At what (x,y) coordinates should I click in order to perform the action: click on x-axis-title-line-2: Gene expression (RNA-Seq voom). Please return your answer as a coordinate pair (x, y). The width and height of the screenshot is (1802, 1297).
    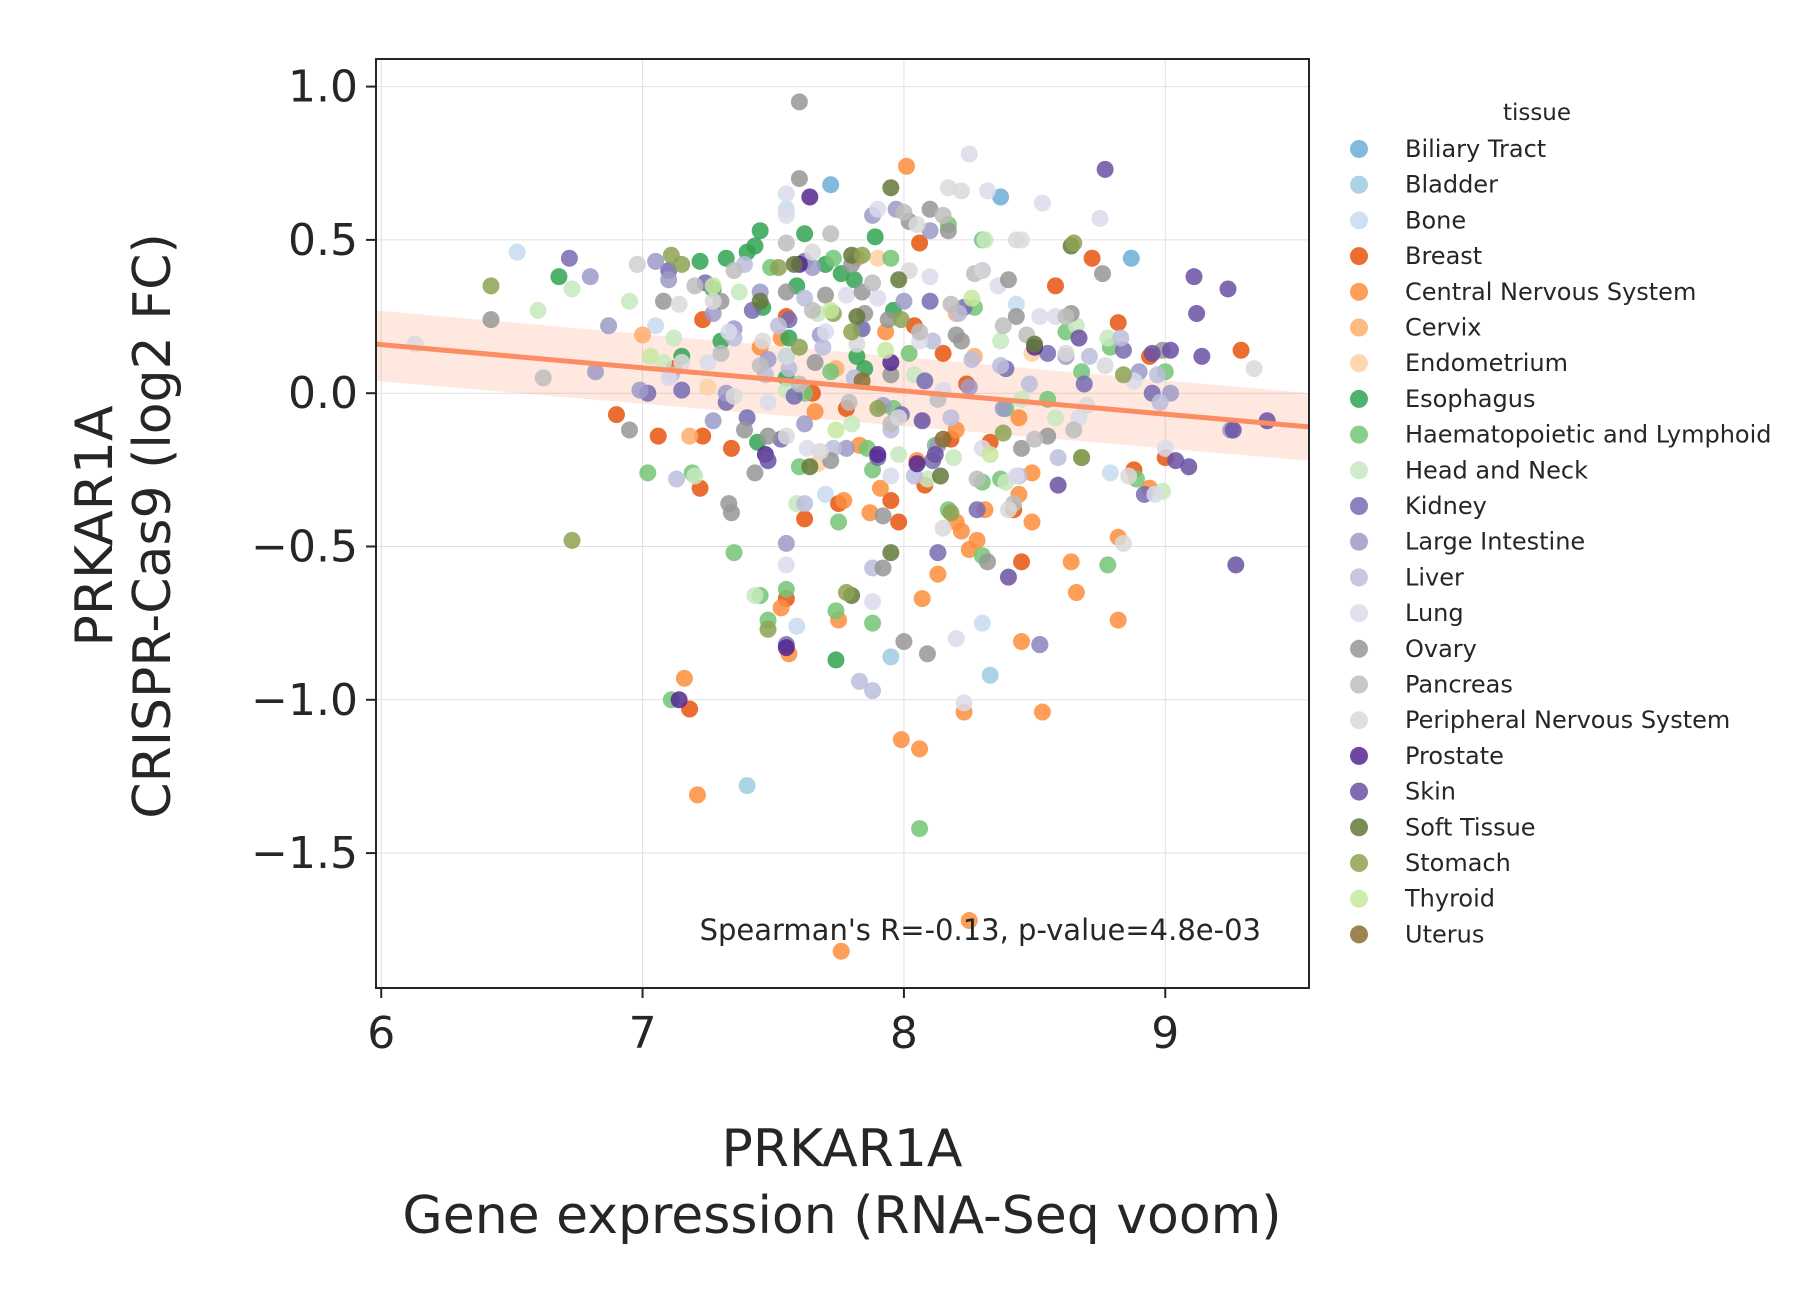
    Looking at the image, I should click on (841, 1216).